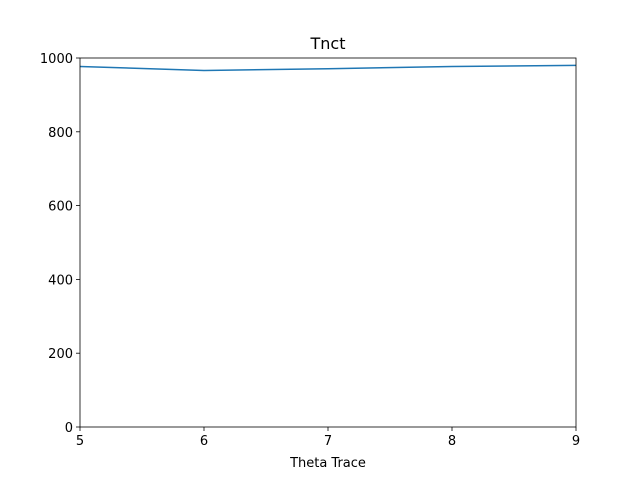 The image size is (640, 480). I want to click on x-tick-label: 7, so click(328, 441).